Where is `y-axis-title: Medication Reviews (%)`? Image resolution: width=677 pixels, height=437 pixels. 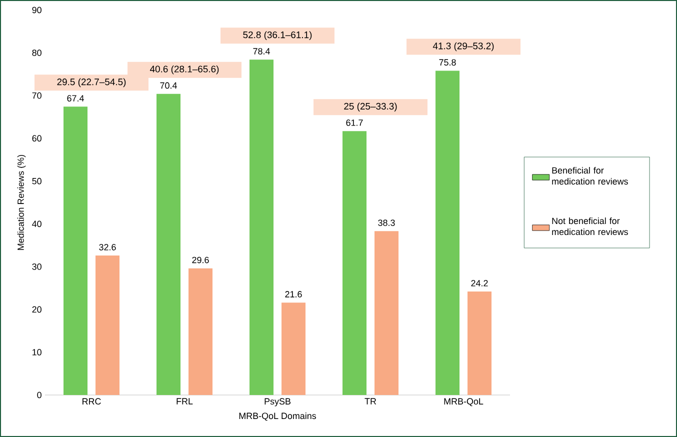 y-axis-title: Medication Reviews (%) is located at coordinates (21, 202).